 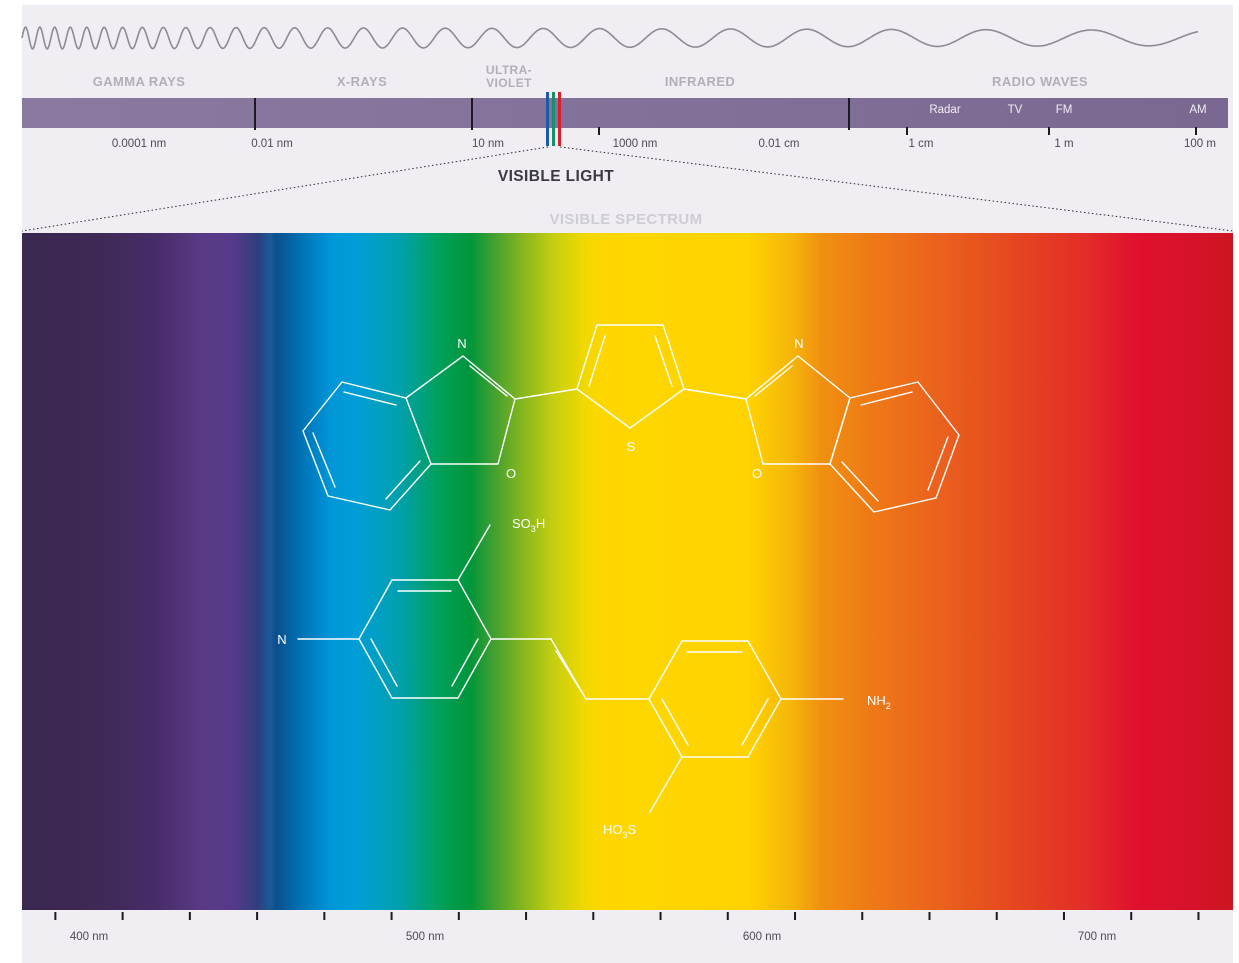 I want to click on wavelength-label: 10 nm, so click(x=488, y=144).